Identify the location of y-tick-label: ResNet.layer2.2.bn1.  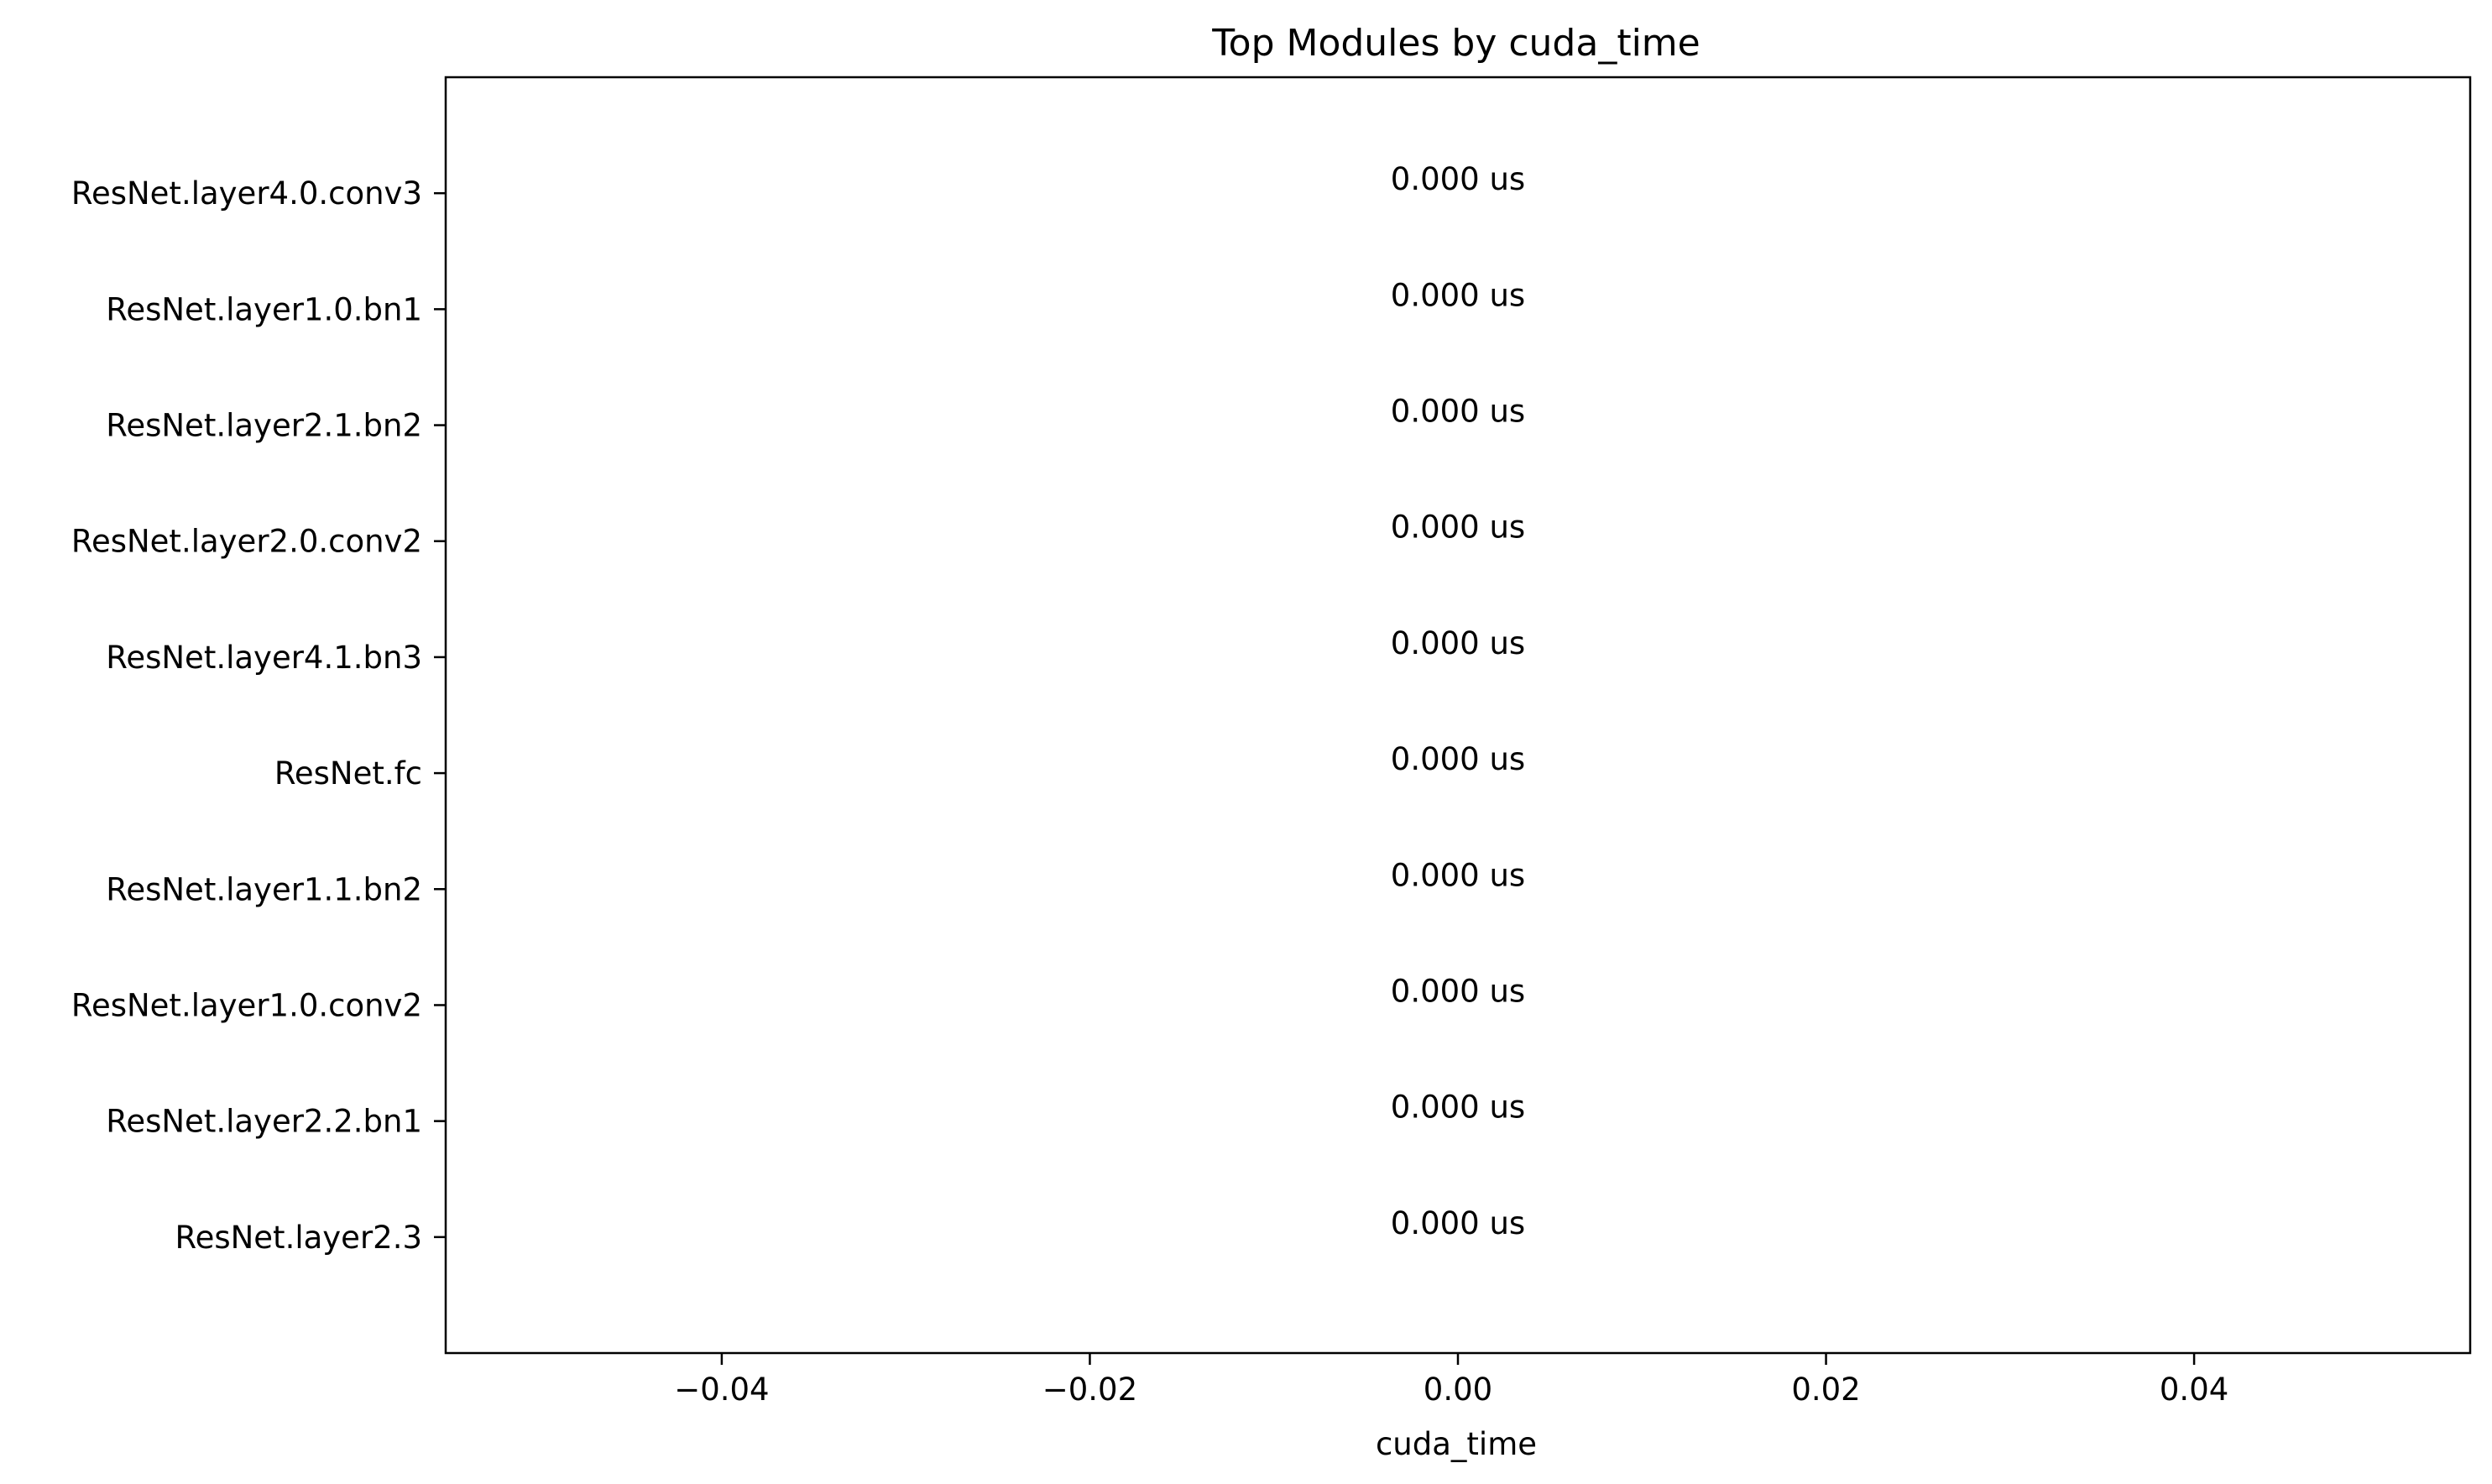
(264, 1122).